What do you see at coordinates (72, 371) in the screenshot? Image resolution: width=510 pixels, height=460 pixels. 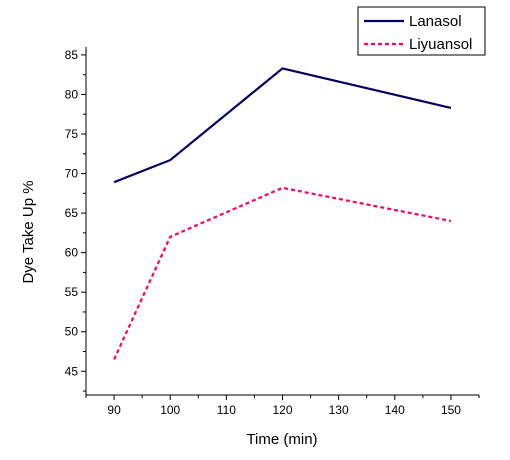 I see `y-tick-label: 45` at bounding box center [72, 371].